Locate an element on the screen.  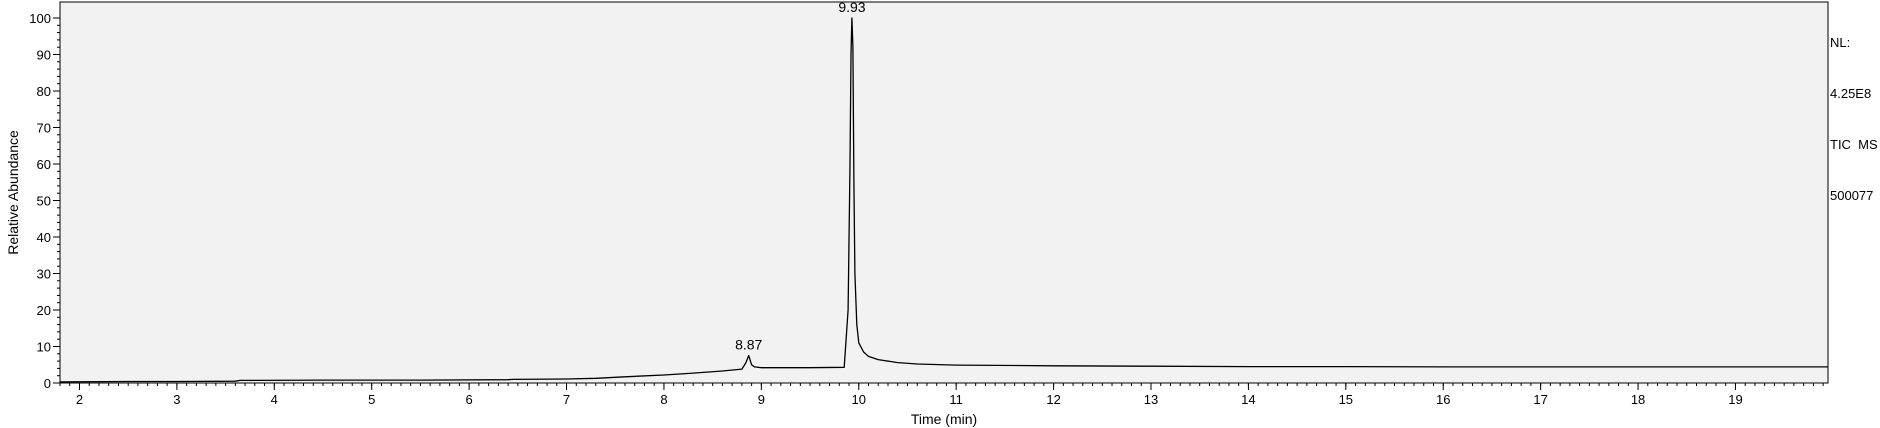
x-tick-label: 11 is located at coordinates (956, 399).